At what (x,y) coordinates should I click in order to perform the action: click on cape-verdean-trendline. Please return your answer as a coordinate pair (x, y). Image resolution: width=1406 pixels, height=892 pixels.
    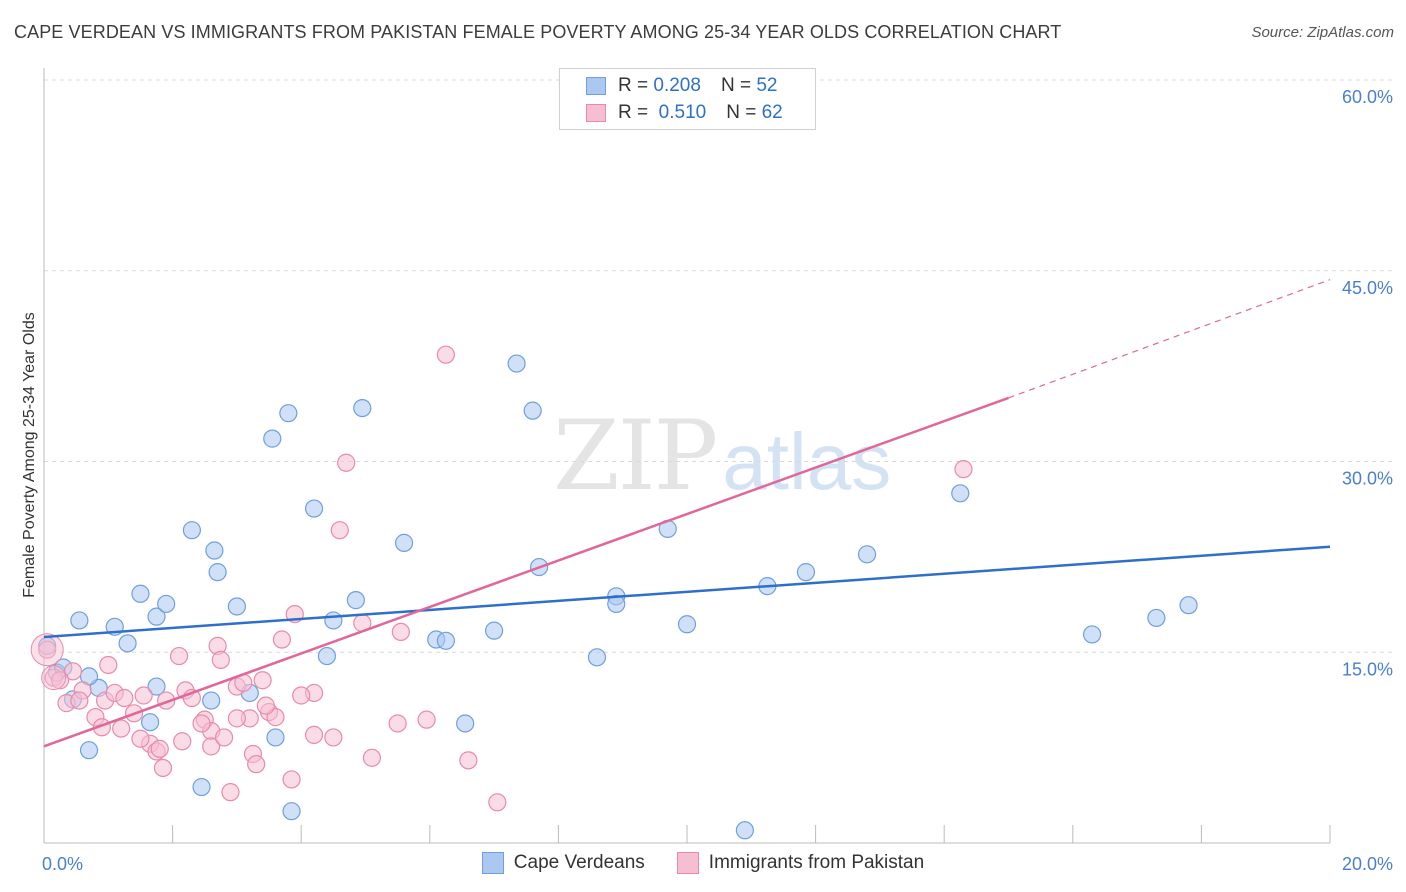
    Looking at the image, I should click on (687, 592).